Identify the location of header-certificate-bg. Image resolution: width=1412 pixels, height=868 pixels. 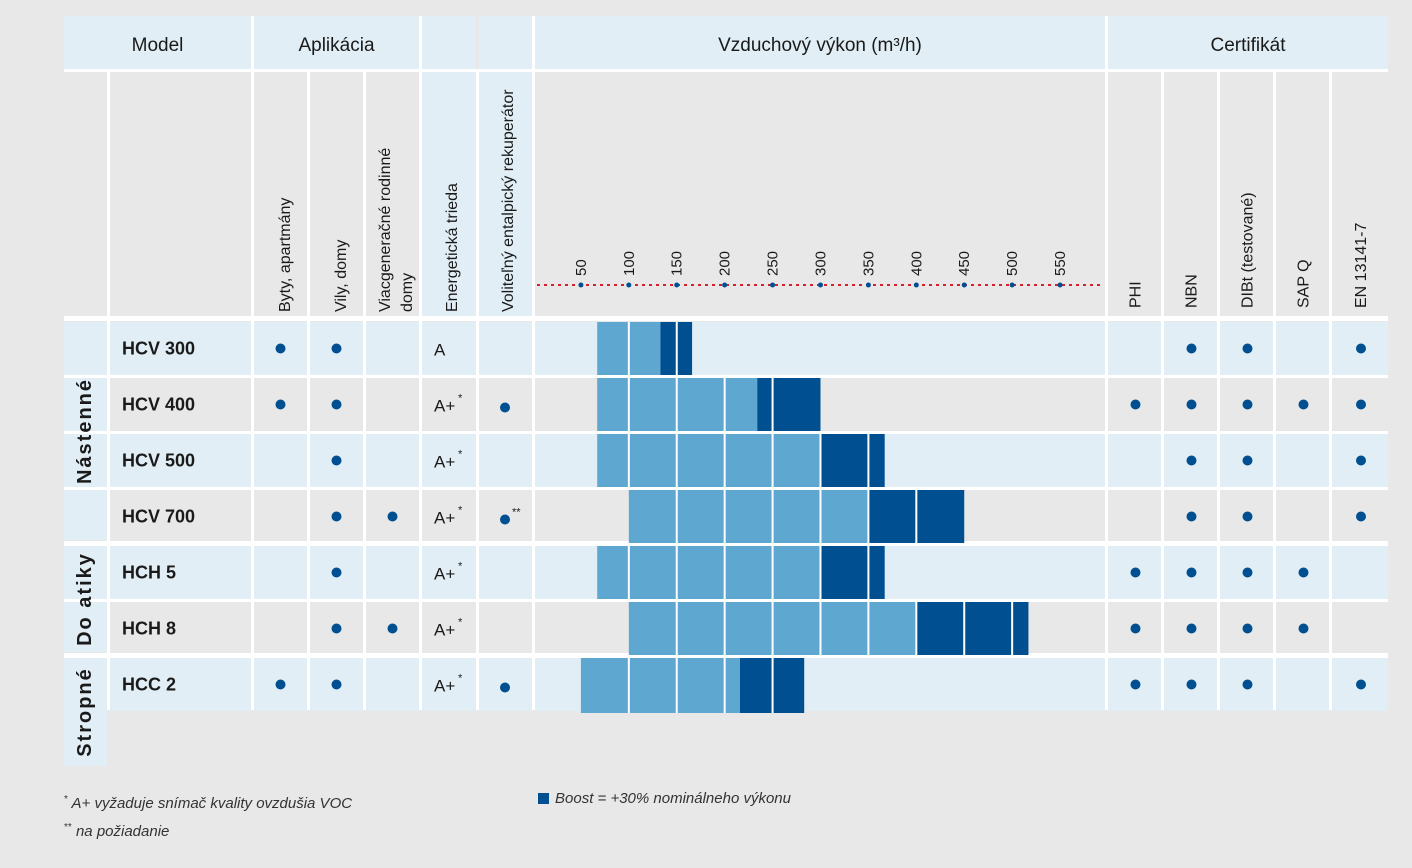
(1248, 42).